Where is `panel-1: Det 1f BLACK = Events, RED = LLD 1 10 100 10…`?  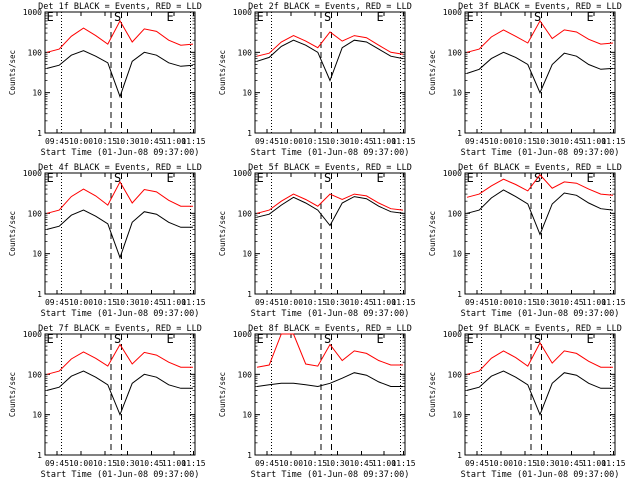 panel-1: Det 1f BLACK = Events, RED = LLD 1 10 100 10… is located at coordinates (107, 80).